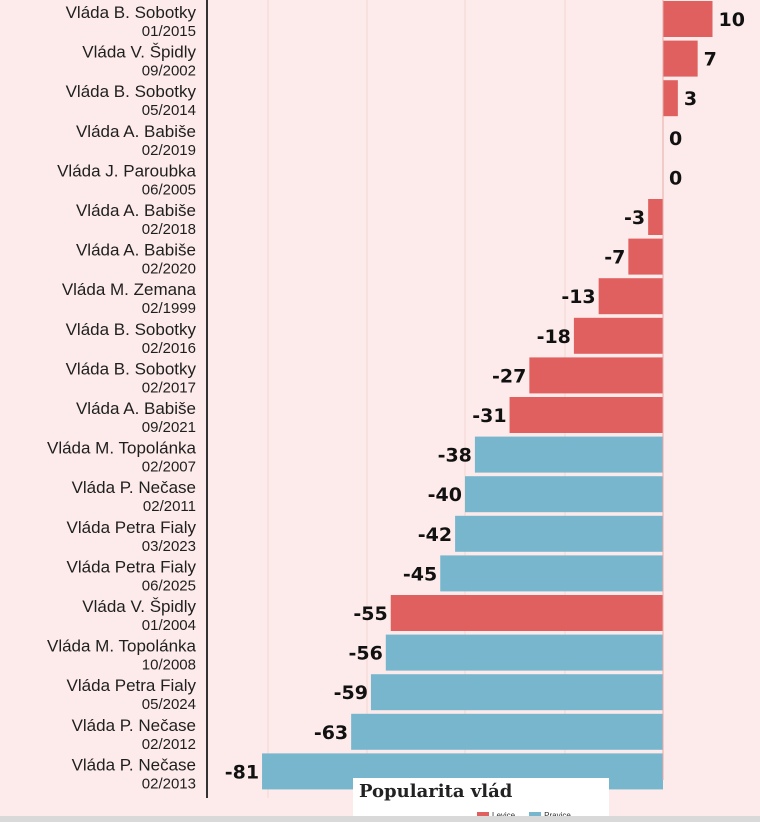 The width and height of the screenshot is (760, 822). Describe the element at coordinates (578, 297) in the screenshot. I see `value-label: -13` at that location.